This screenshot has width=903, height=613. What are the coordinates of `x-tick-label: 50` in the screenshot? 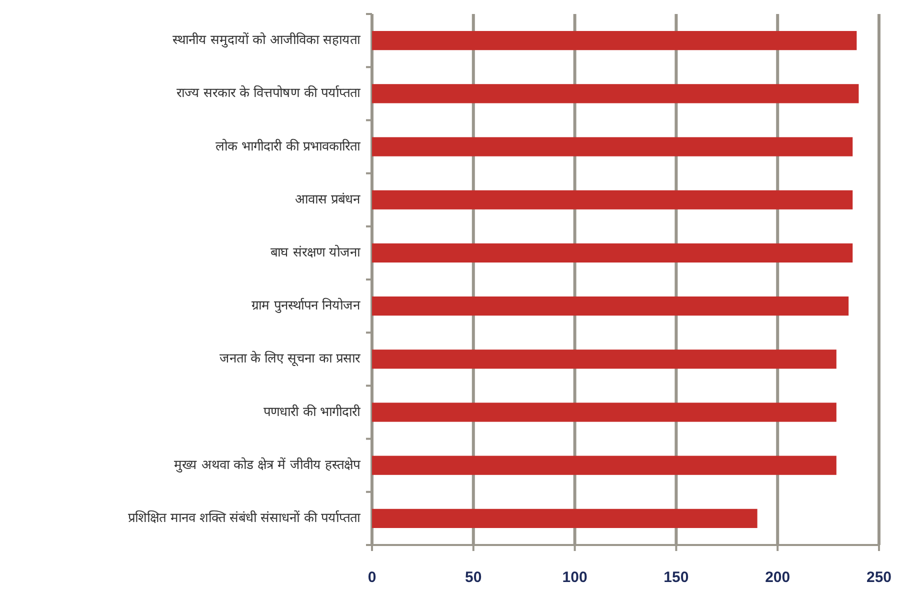 It's located at (473, 577).